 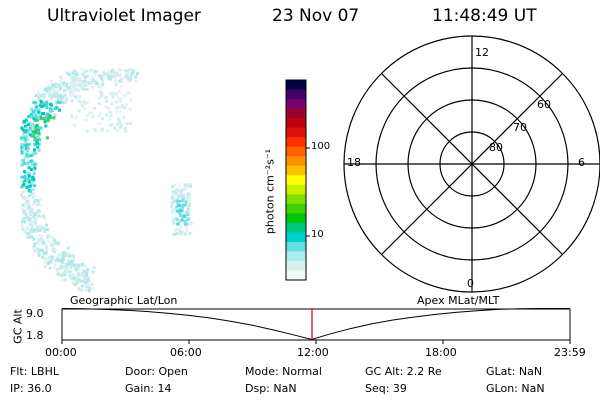 What do you see at coordinates (124, 300) in the screenshot?
I see `geo-latlon-title: Geographic Lat/Lon` at bounding box center [124, 300].